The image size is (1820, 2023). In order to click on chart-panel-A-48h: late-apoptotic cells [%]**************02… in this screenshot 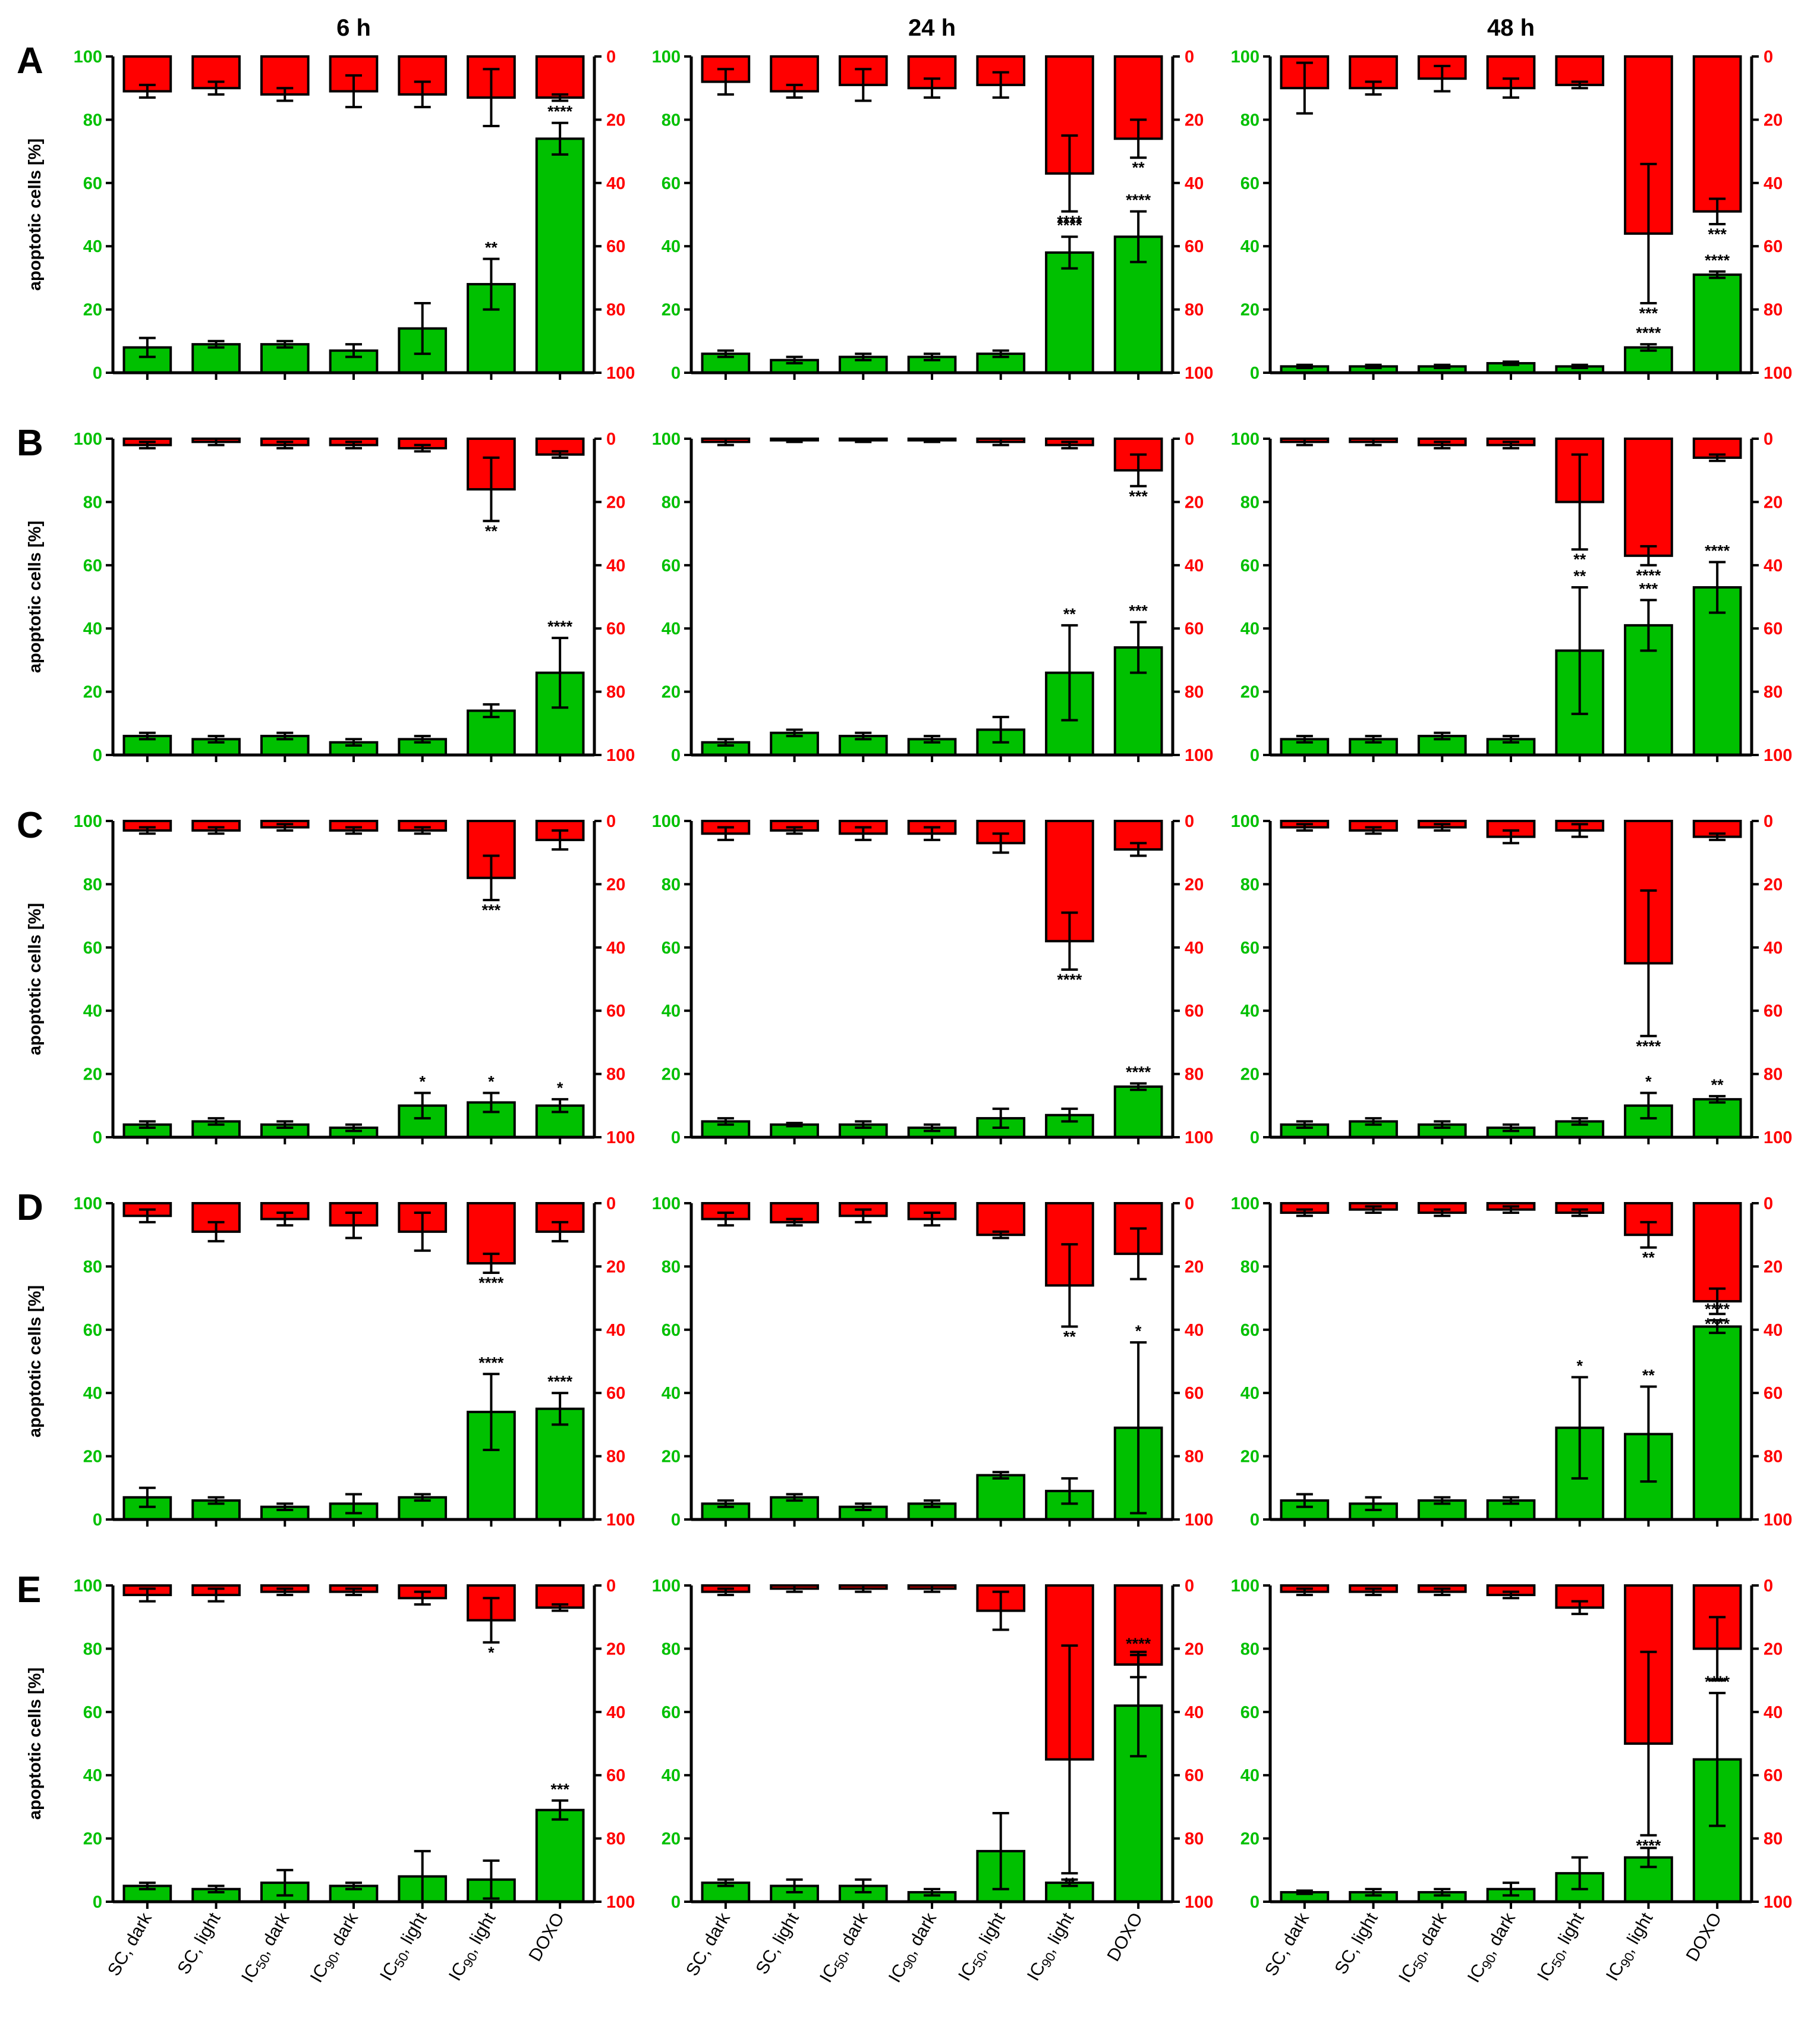, I will do `click(1512, 215)`.